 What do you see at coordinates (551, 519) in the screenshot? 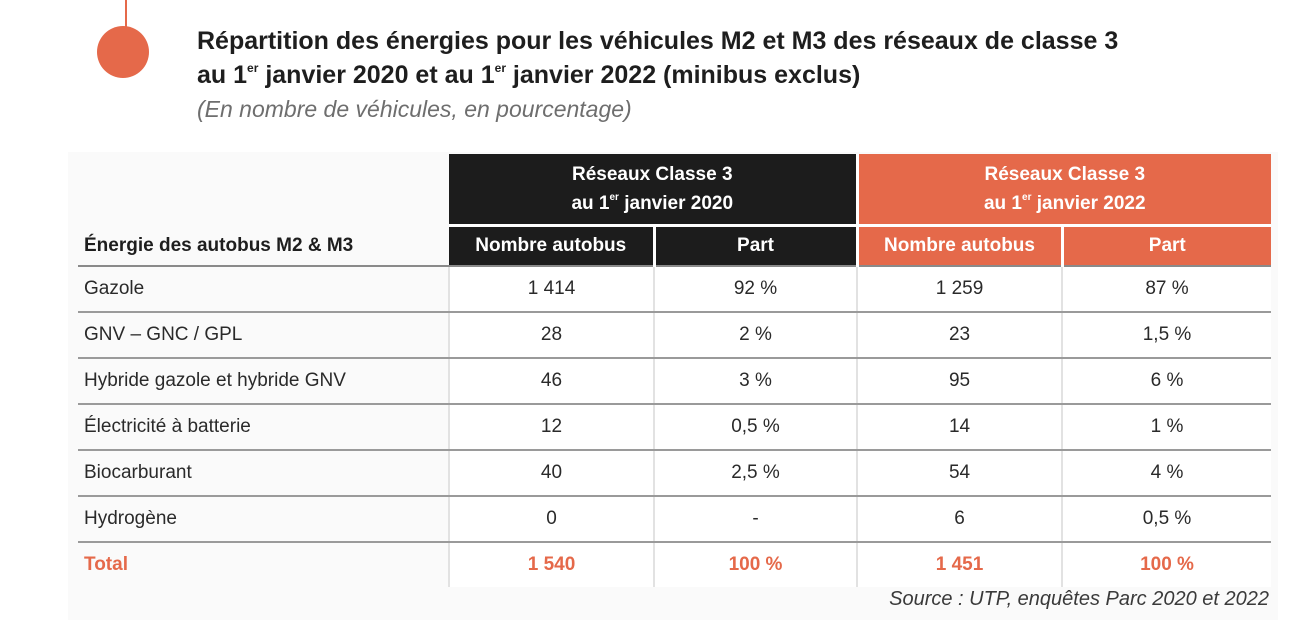
I see `count-2020: 0` at bounding box center [551, 519].